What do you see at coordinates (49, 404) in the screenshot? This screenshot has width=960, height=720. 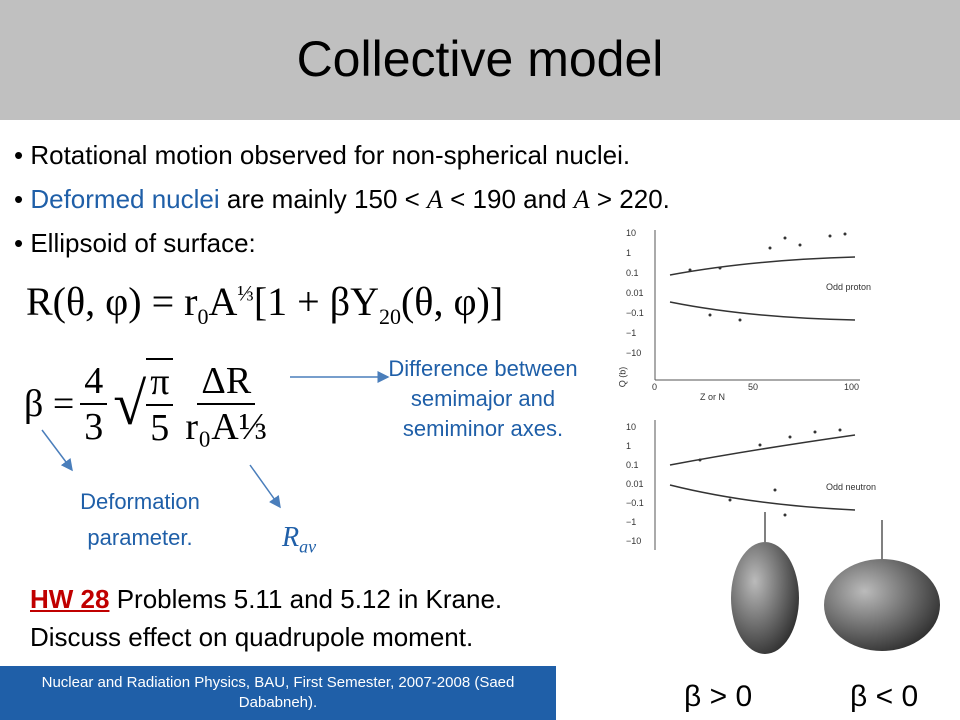 I see `eq-part: β =` at bounding box center [49, 404].